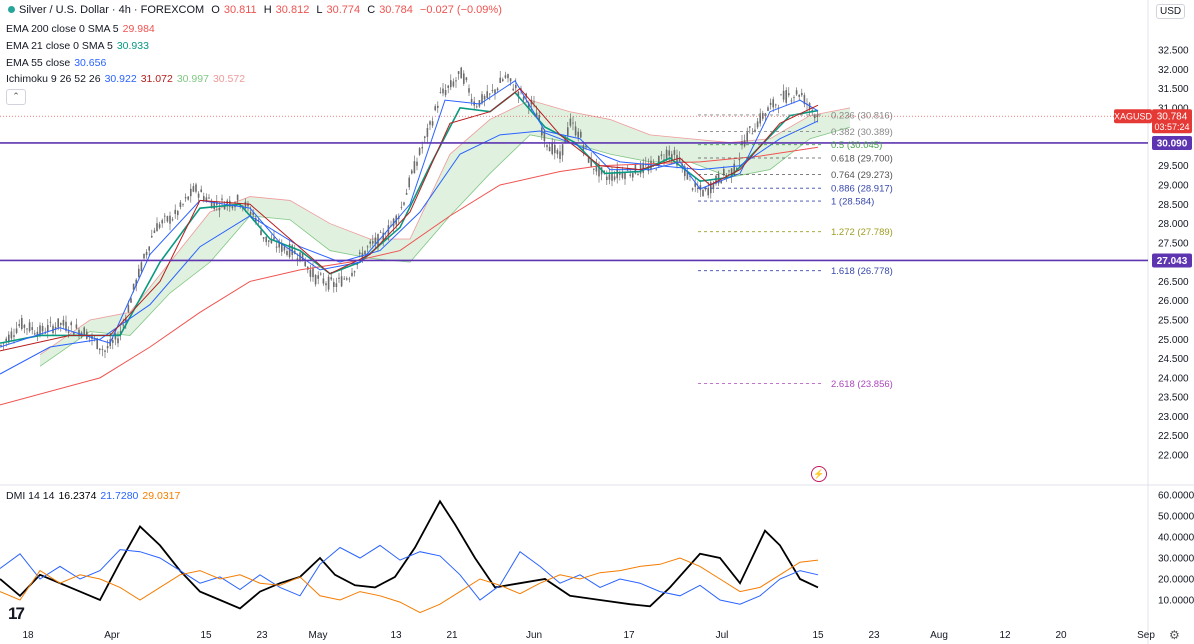 This screenshot has height=644, width=1194. I want to click on dmi-legend: DMI 14 14 16.2374 21.7280 29.0317, so click(95, 496).